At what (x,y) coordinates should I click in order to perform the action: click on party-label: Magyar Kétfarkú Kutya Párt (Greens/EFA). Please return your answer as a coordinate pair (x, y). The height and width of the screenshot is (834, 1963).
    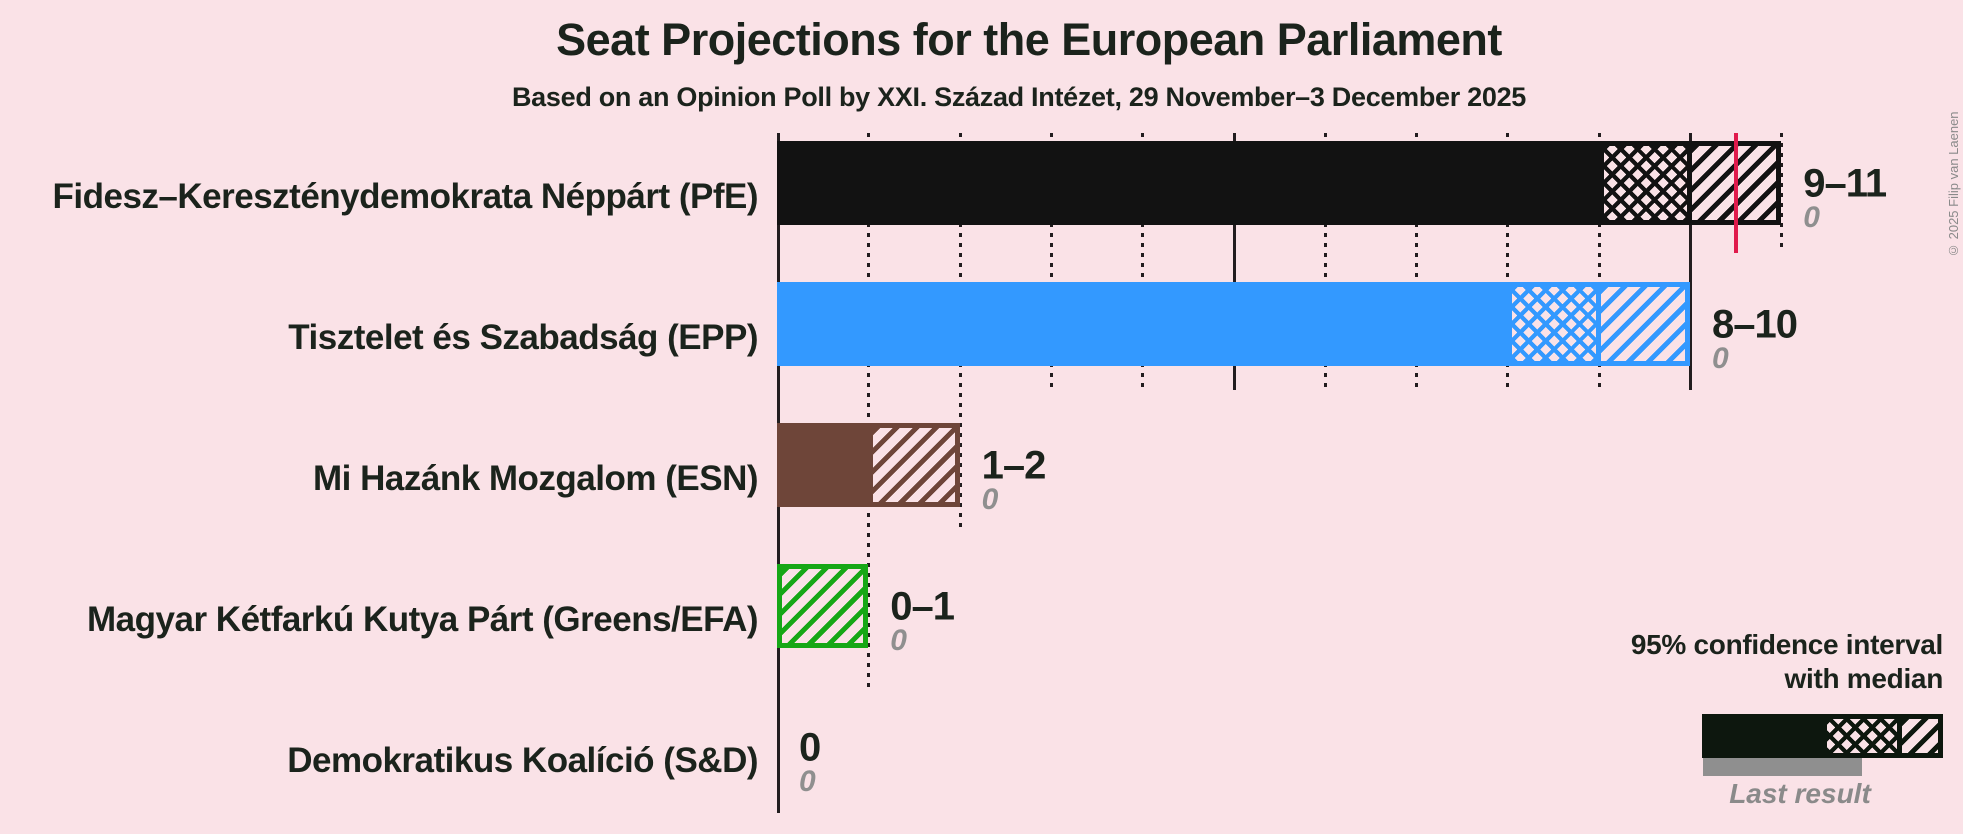
    Looking at the image, I should click on (422, 619).